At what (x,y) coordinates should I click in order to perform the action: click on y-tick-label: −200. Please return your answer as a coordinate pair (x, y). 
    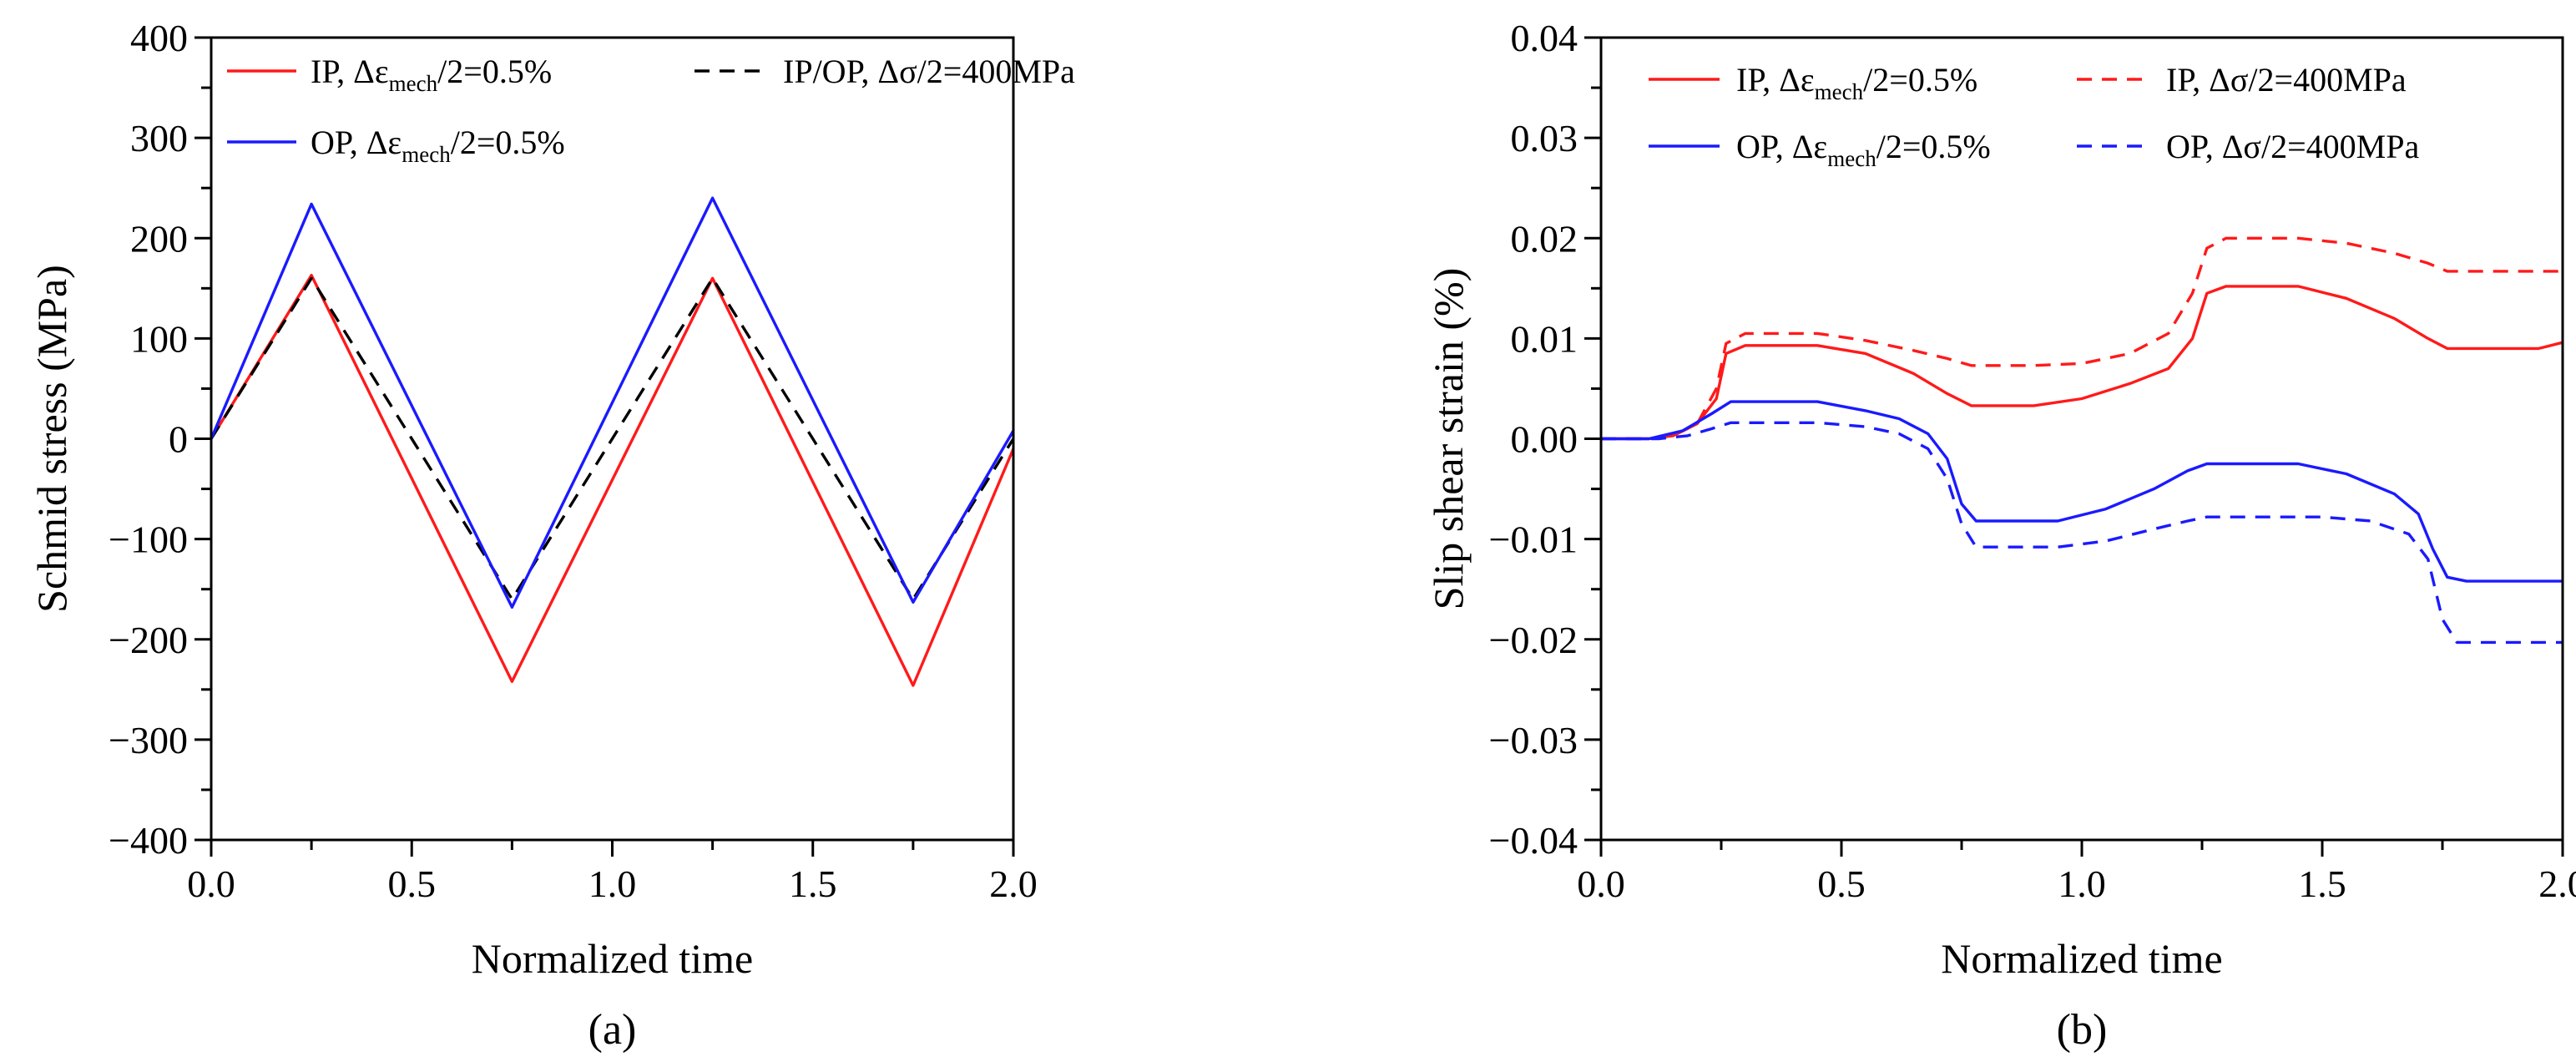
    Looking at the image, I should click on (148, 640).